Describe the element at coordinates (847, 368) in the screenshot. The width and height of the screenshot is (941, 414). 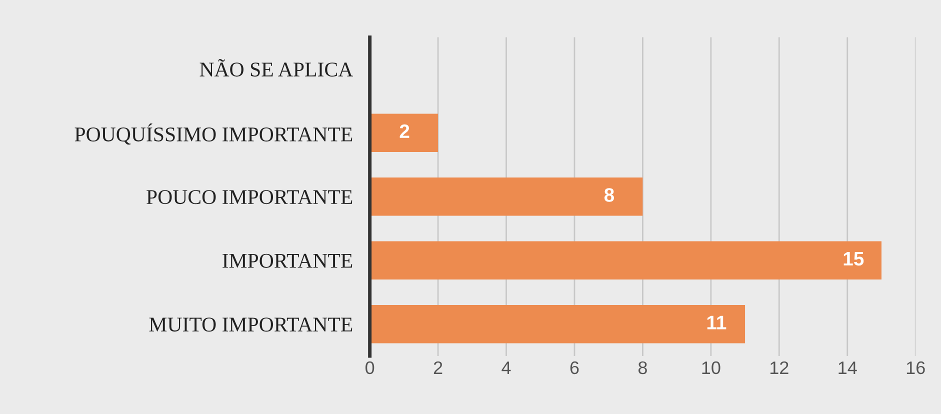
I see `x-tick-label: 14` at that location.